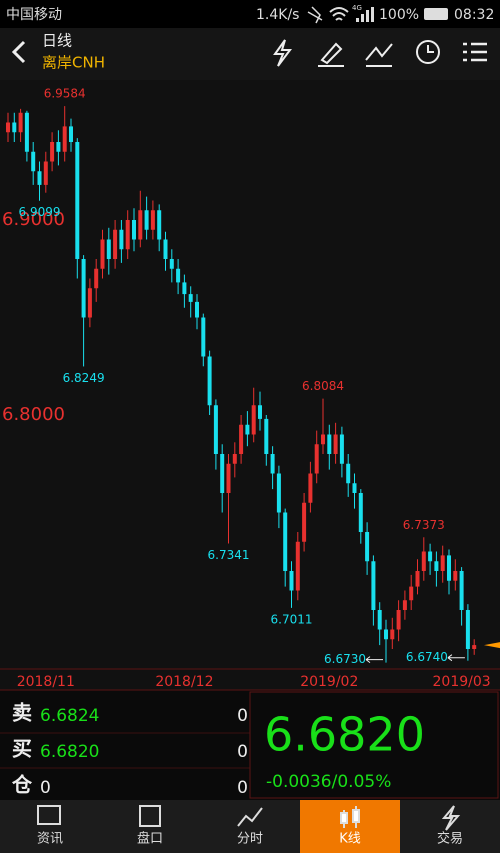 This screenshot has height=853, width=500. I want to click on mute-icon, so click(315, 15).